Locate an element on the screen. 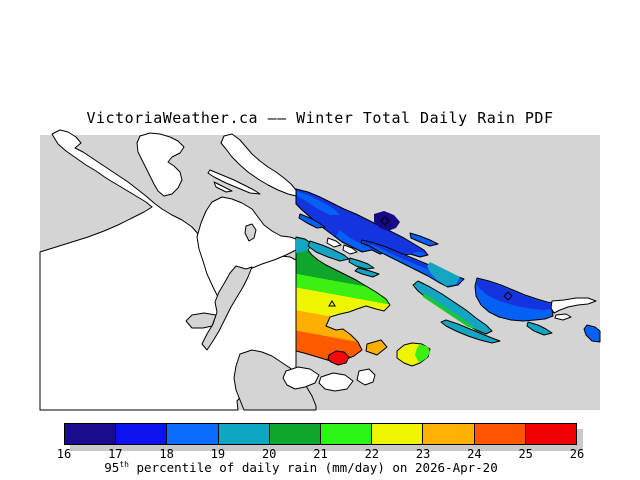 Image resolution: width=640 pixels, height=480 pixels. lake is located at coordinates (250, 232).